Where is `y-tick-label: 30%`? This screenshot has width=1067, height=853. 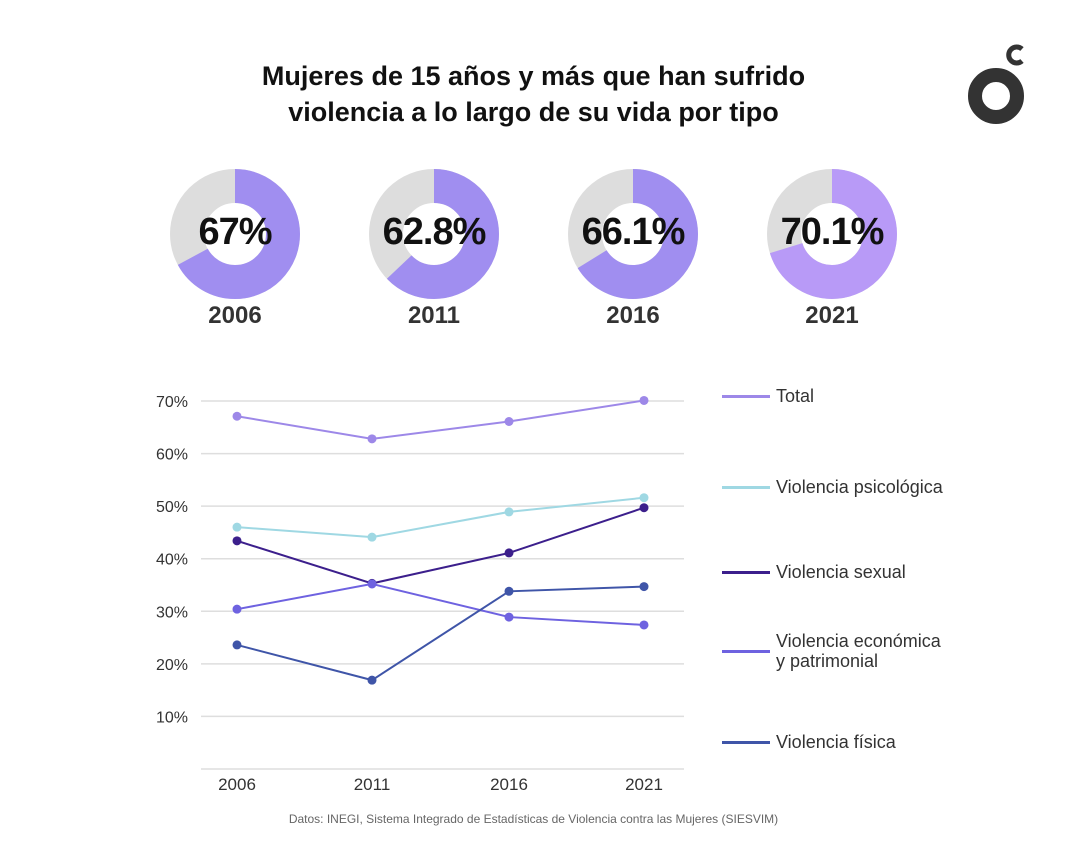 y-tick-label: 30% is located at coordinates (172, 612).